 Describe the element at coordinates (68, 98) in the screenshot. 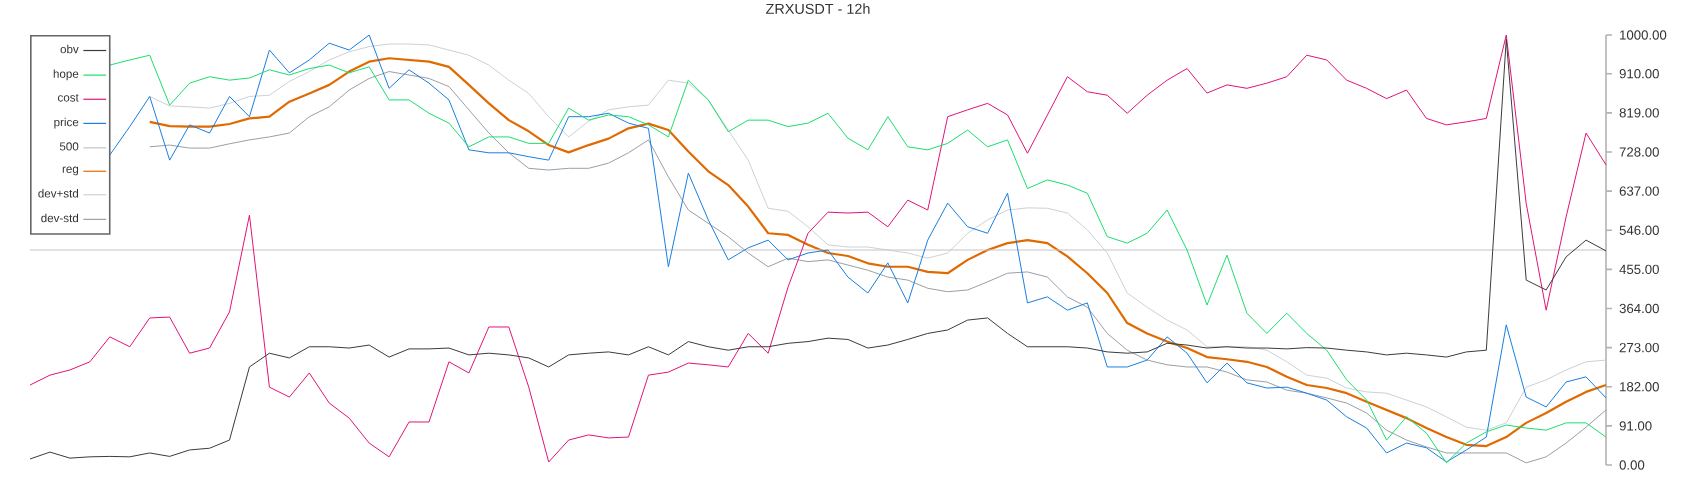

I see `legend-label: cost` at that location.